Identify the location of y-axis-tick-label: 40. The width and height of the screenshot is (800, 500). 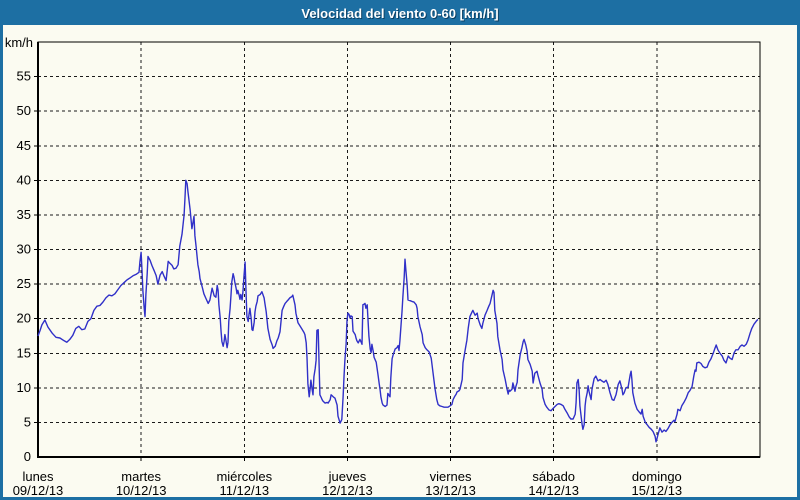
(24, 179).